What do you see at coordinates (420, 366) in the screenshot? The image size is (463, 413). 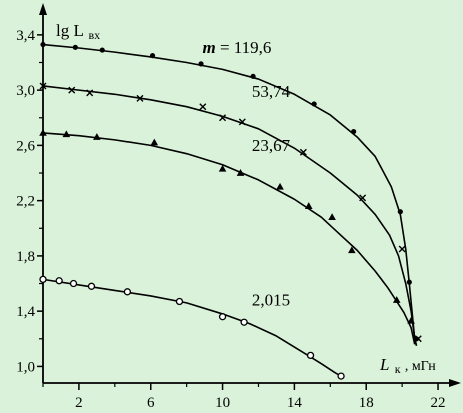 I see `x-axis-title-unit: , мГн` at bounding box center [420, 366].